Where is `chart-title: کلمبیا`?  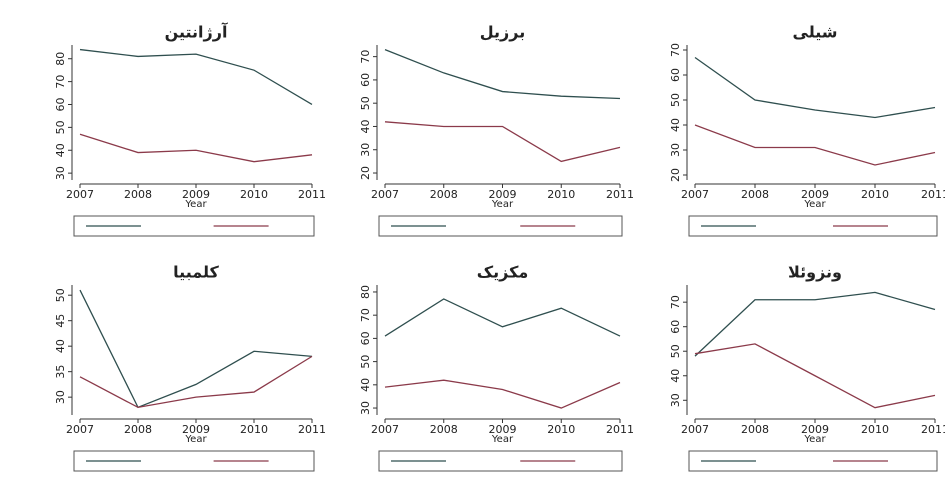 chart-title: کلمبیا is located at coordinates (196, 272).